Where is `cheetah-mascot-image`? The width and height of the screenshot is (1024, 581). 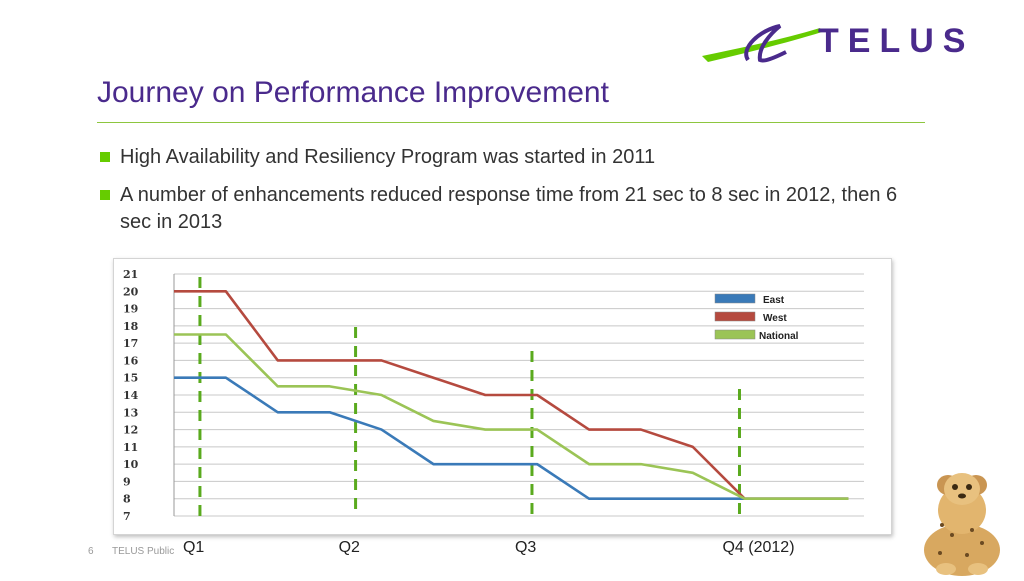 cheetah-mascot-image is located at coordinates (962, 515).